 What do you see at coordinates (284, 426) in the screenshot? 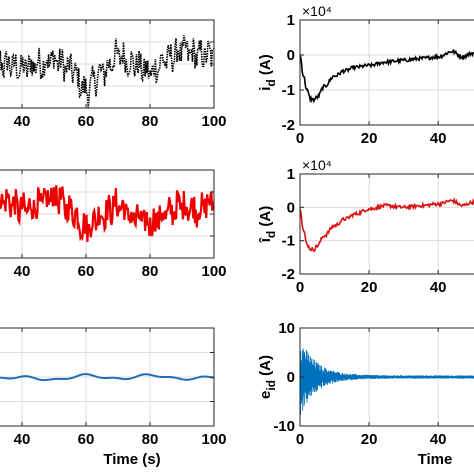
I see `y-tick-label: -10` at bounding box center [284, 426].